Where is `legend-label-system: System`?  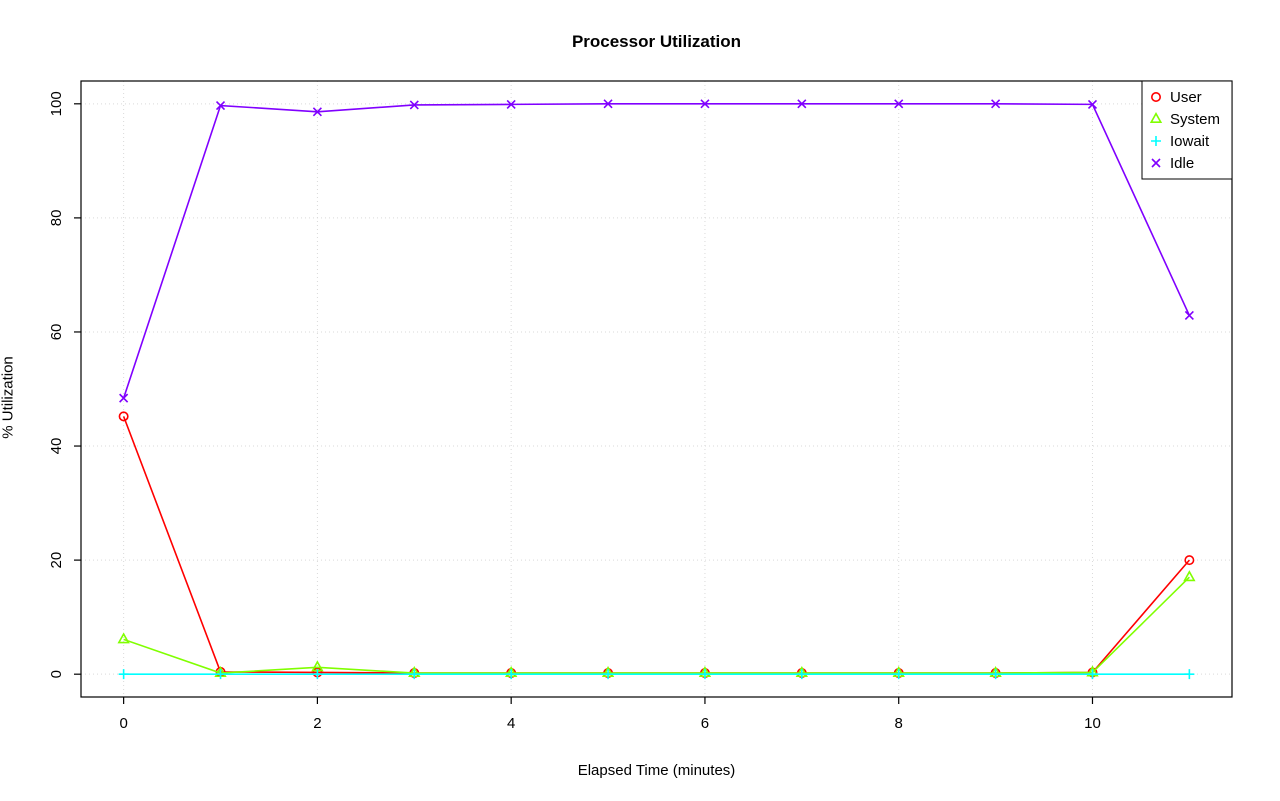
legend-label-system: System is located at coordinates (1195, 119).